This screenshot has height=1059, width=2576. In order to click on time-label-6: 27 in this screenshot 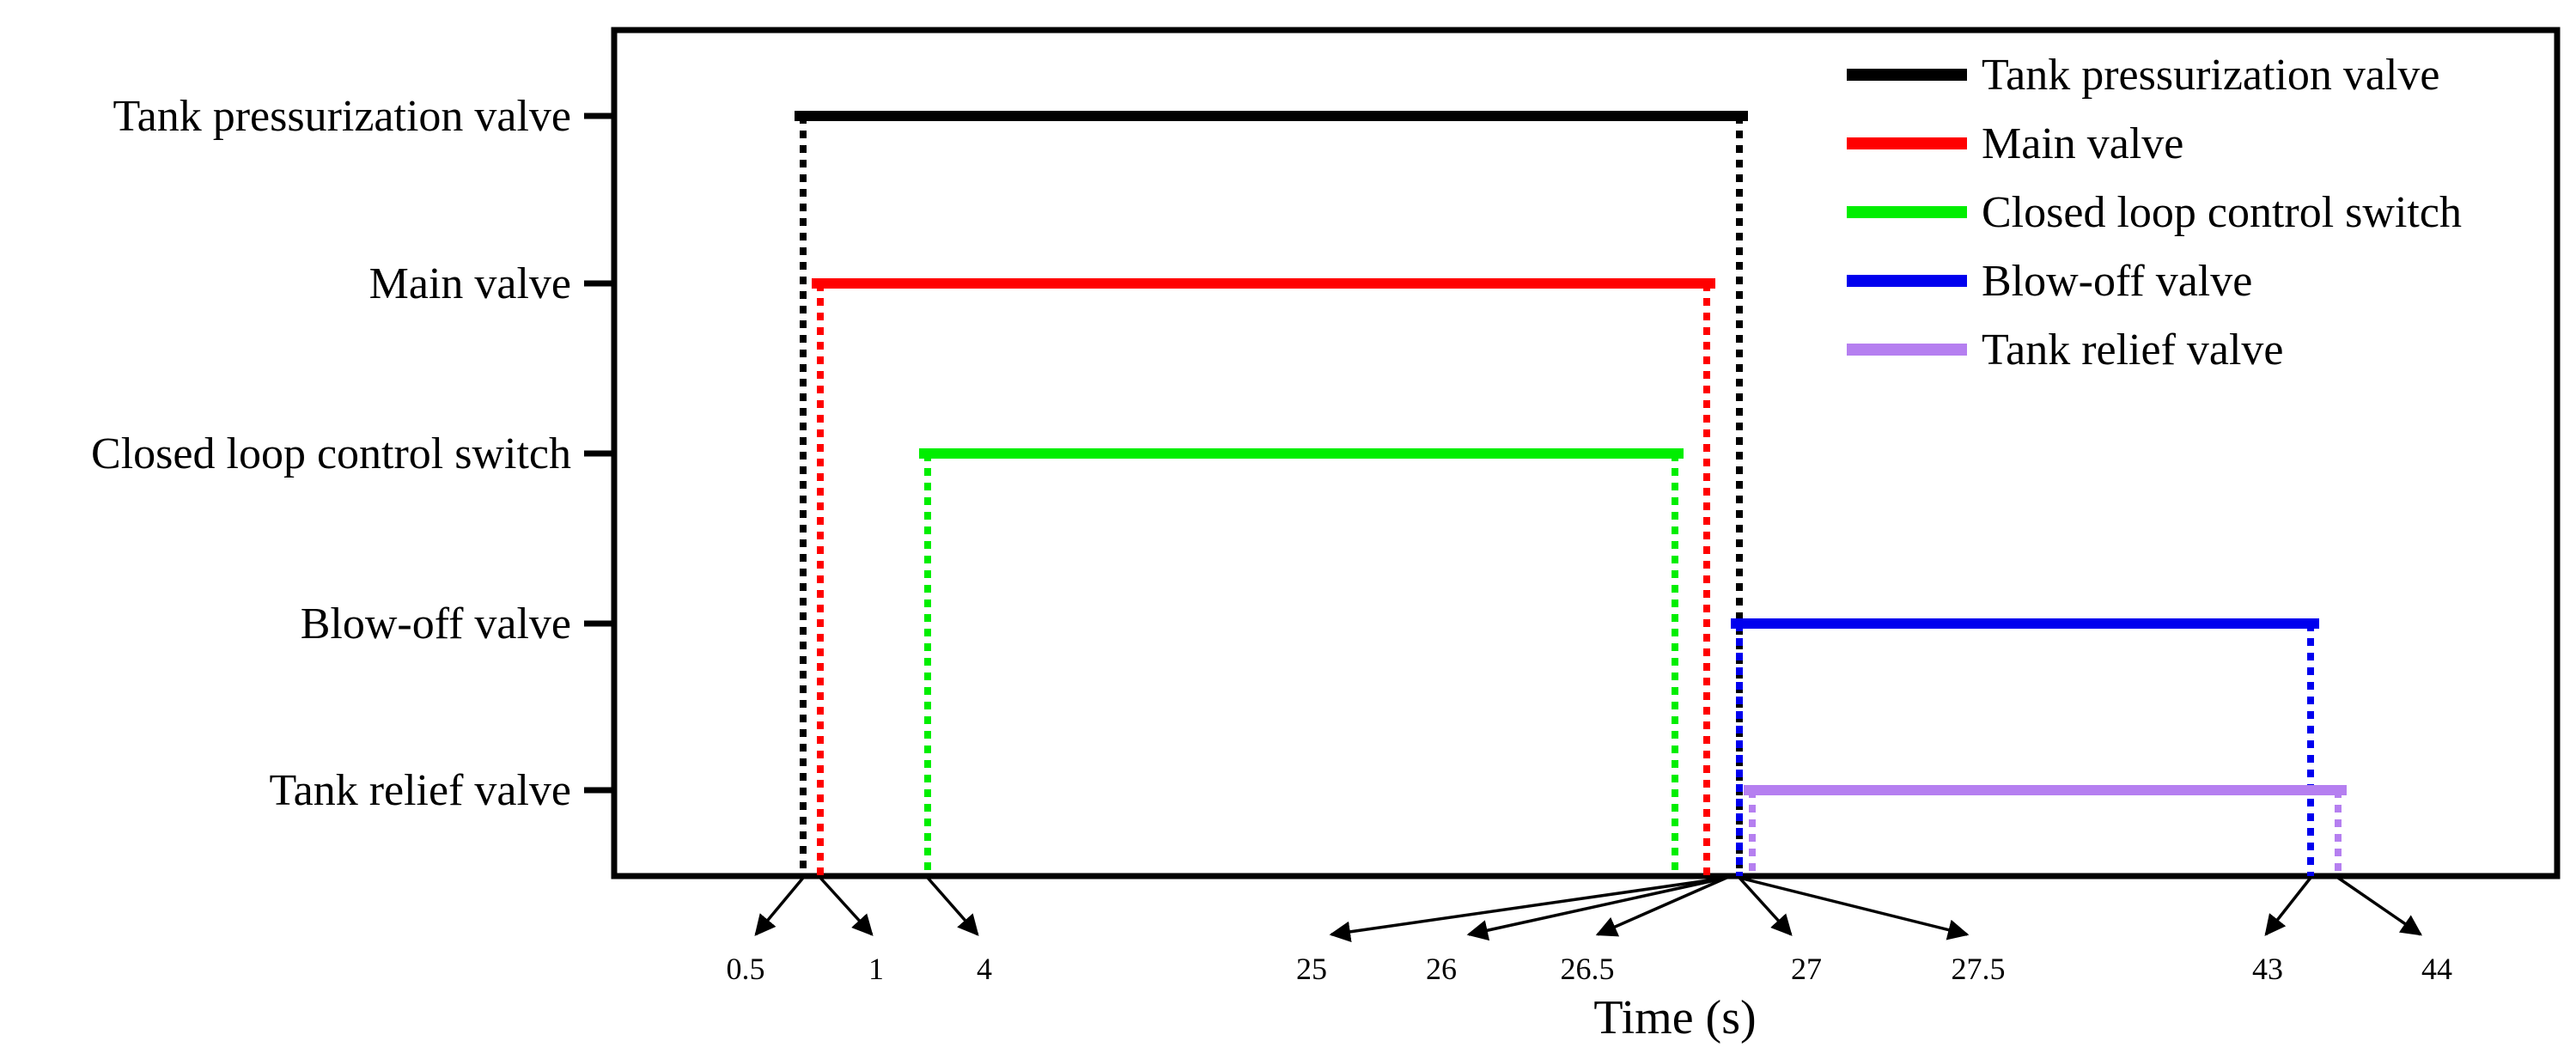, I will do `click(1806, 969)`.